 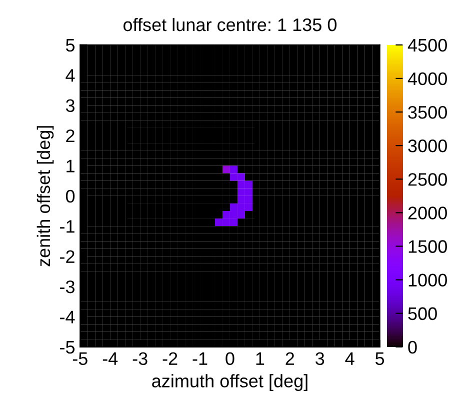 What do you see at coordinates (427, 146) in the screenshot?
I see `color-bar-label: 3000` at bounding box center [427, 146].